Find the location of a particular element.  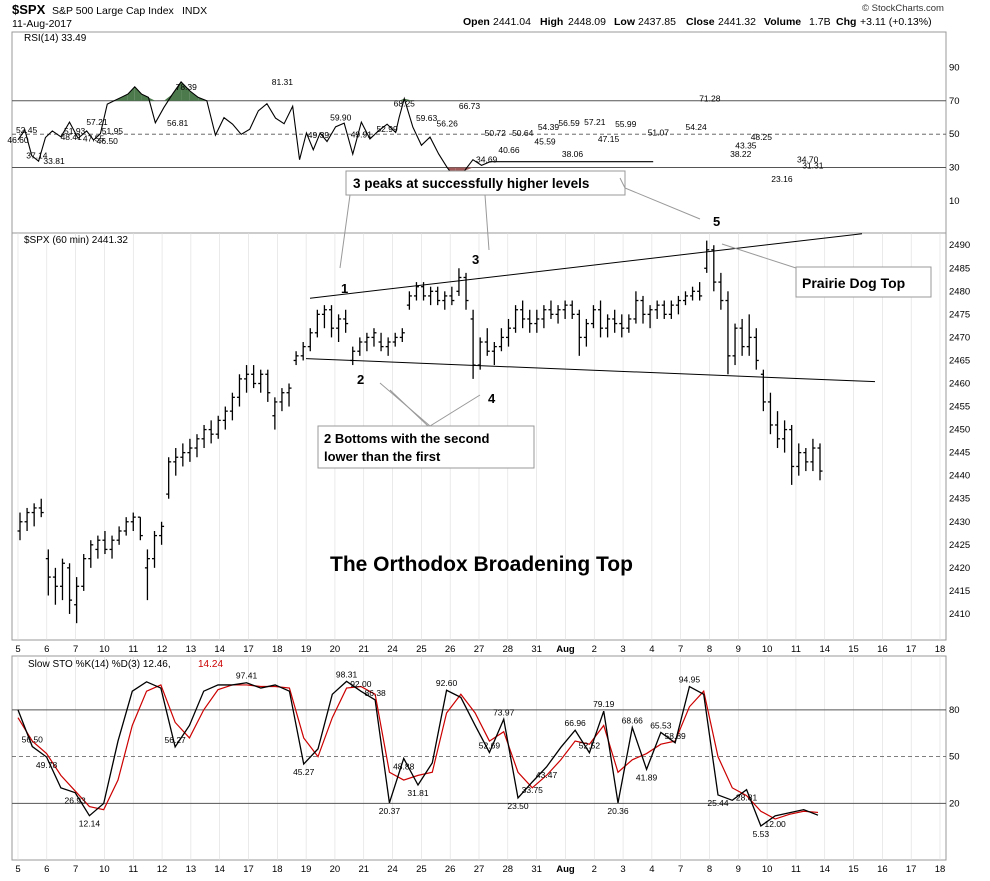

price-x-tick-label: 26 is located at coordinates (450, 649).